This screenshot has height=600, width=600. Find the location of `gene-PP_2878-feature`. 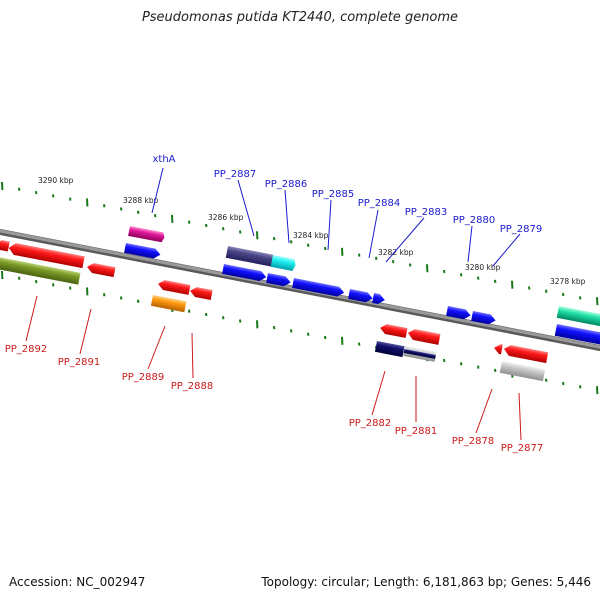

gene-PP_2878-feature is located at coordinates (522, 371).